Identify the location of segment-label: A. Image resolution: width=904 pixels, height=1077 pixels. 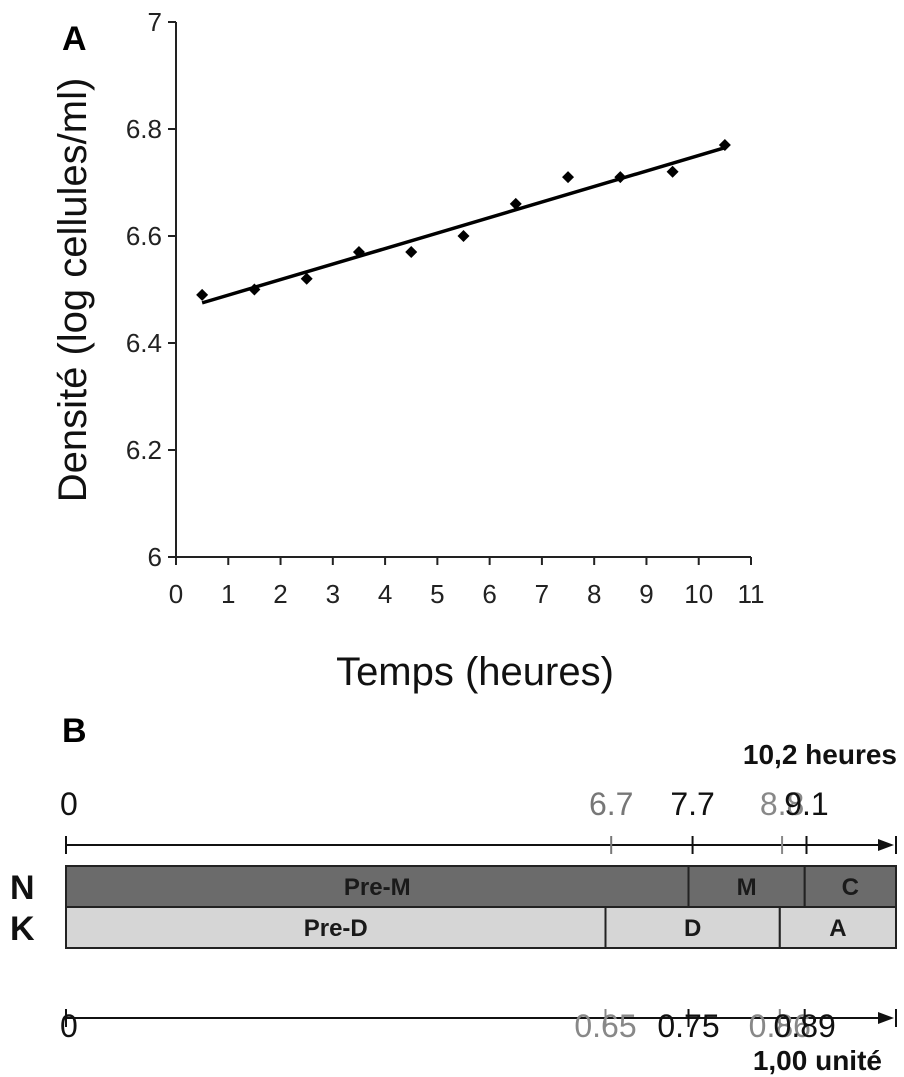
(837, 928).